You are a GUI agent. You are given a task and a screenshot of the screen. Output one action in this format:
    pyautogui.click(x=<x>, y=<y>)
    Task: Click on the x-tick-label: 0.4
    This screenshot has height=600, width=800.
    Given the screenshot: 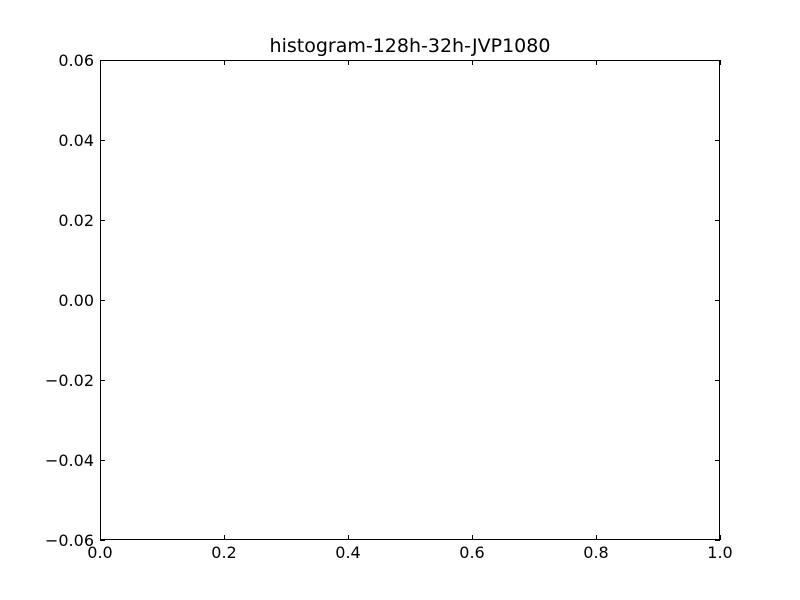 What is the action you would take?
    pyautogui.click(x=347, y=552)
    